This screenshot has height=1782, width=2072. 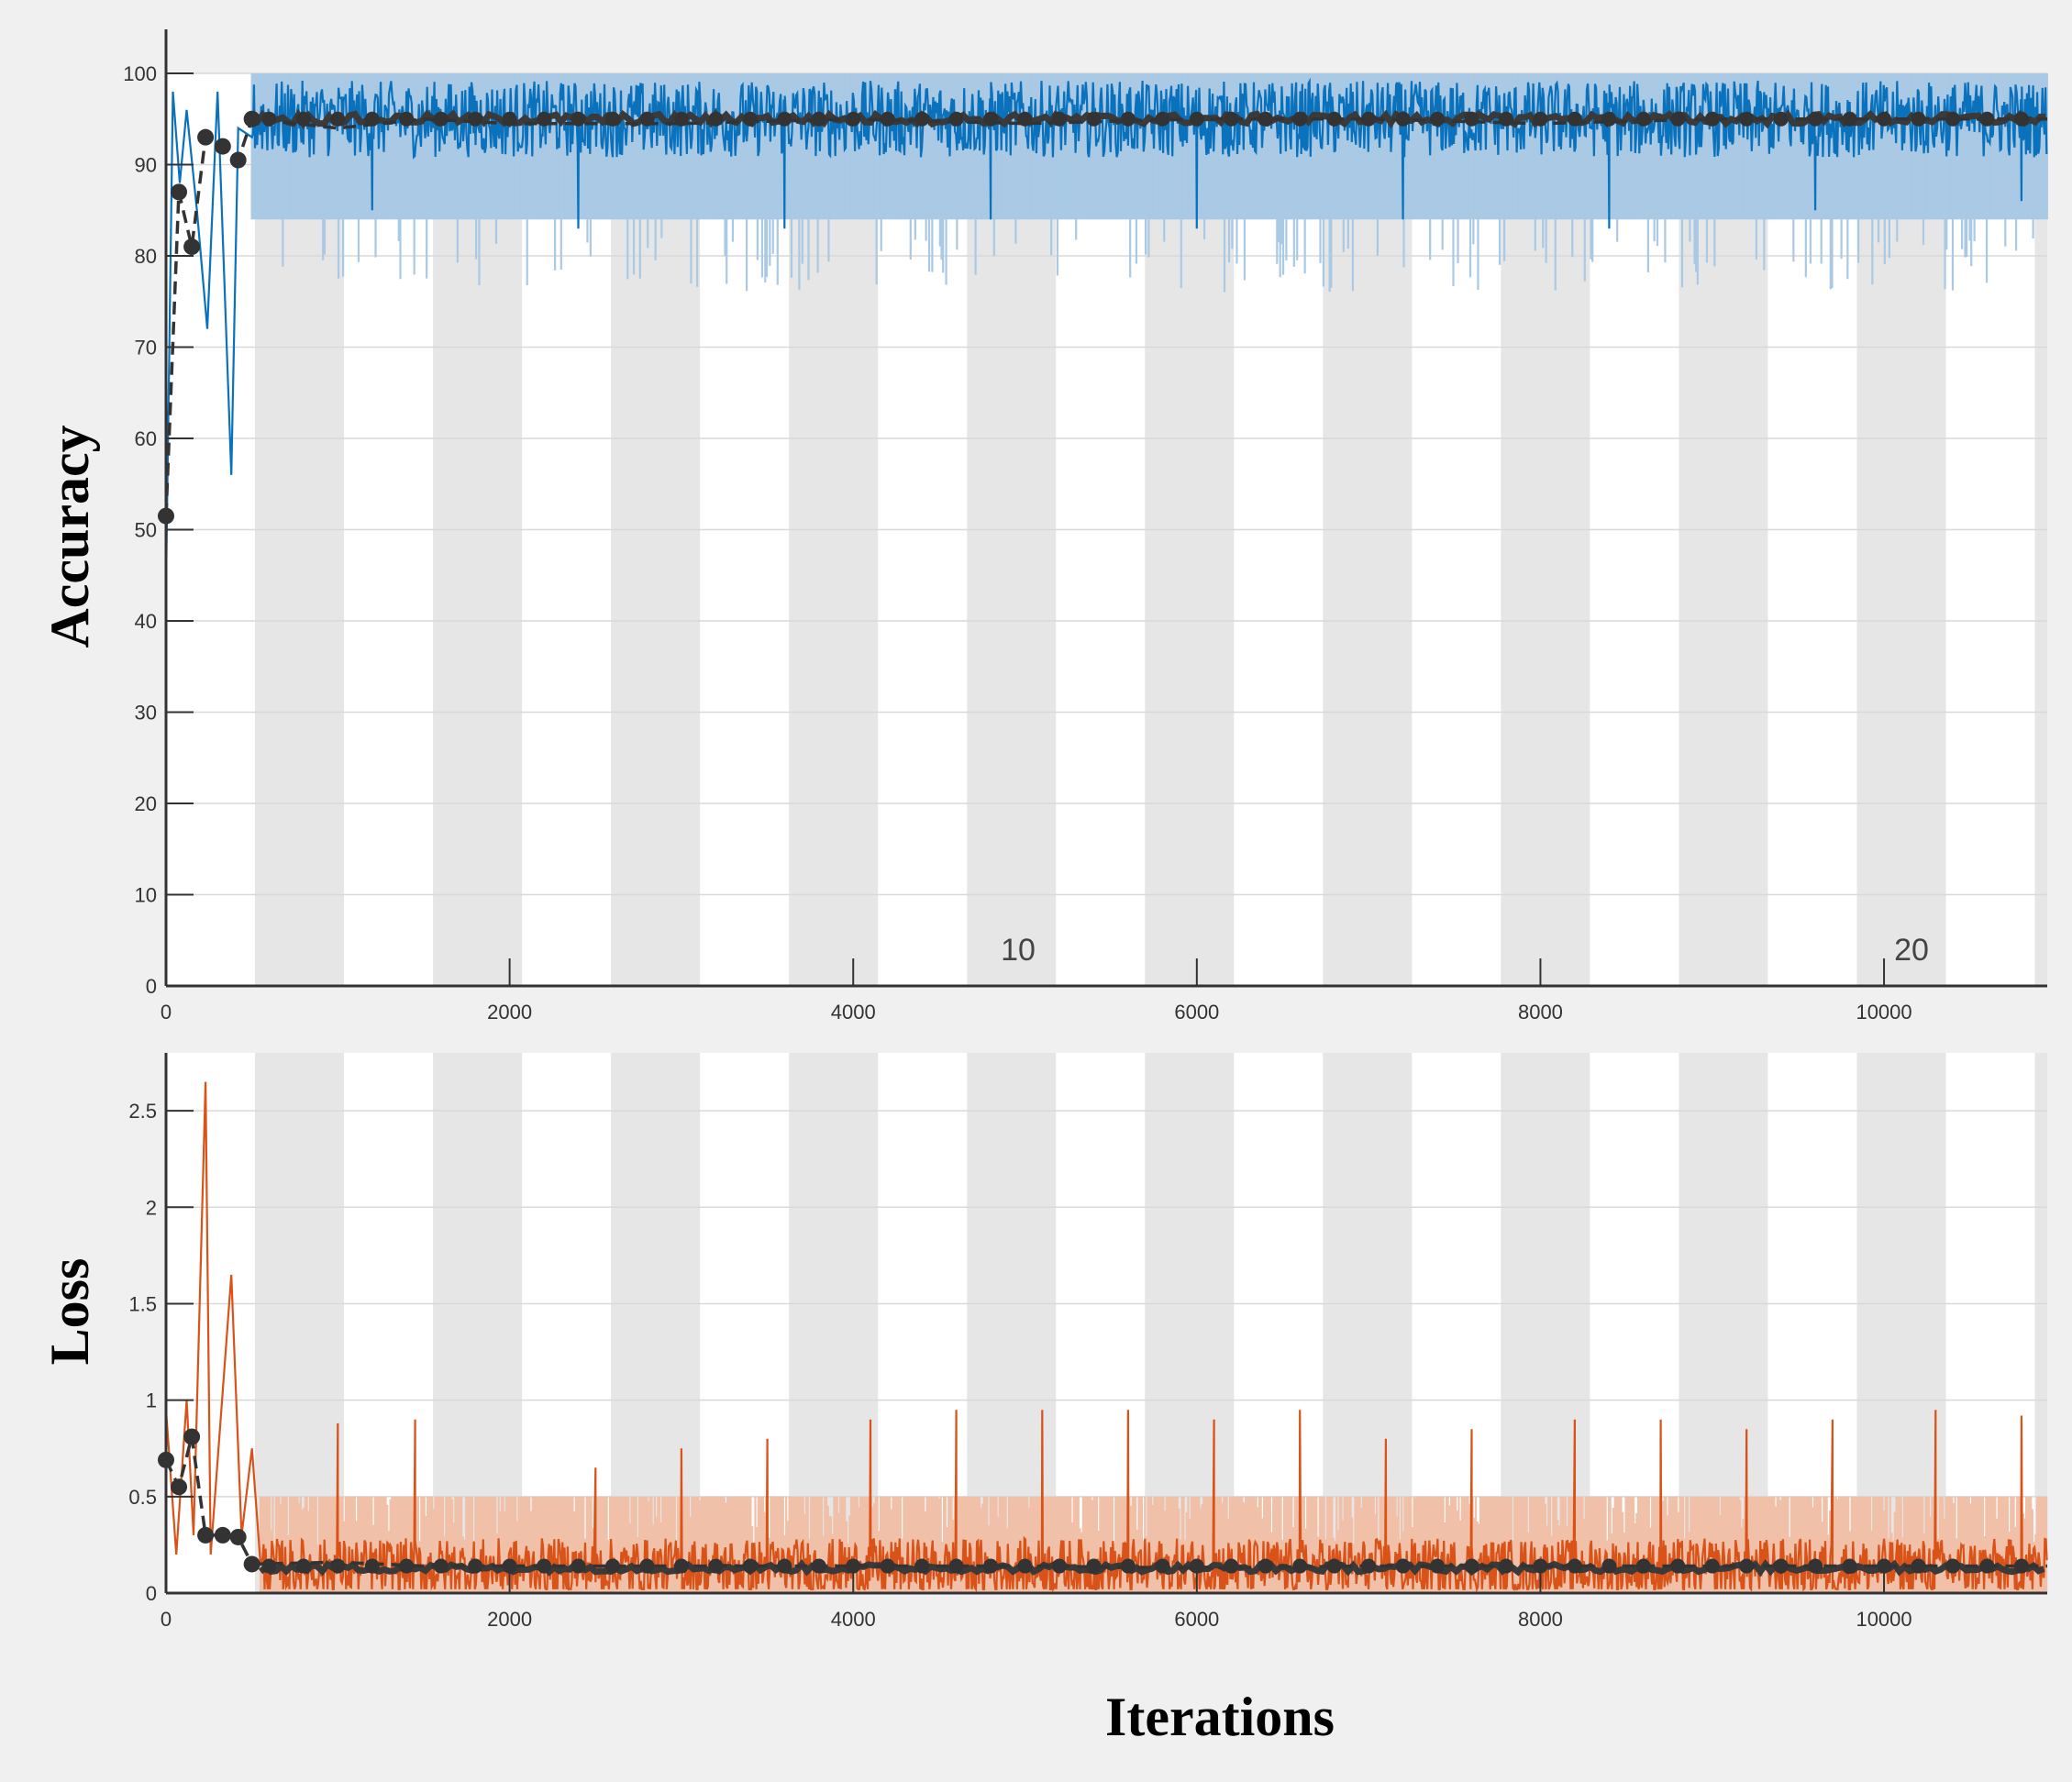 What do you see at coordinates (146, 256) in the screenshot?
I see `y-tick-label: 80` at bounding box center [146, 256].